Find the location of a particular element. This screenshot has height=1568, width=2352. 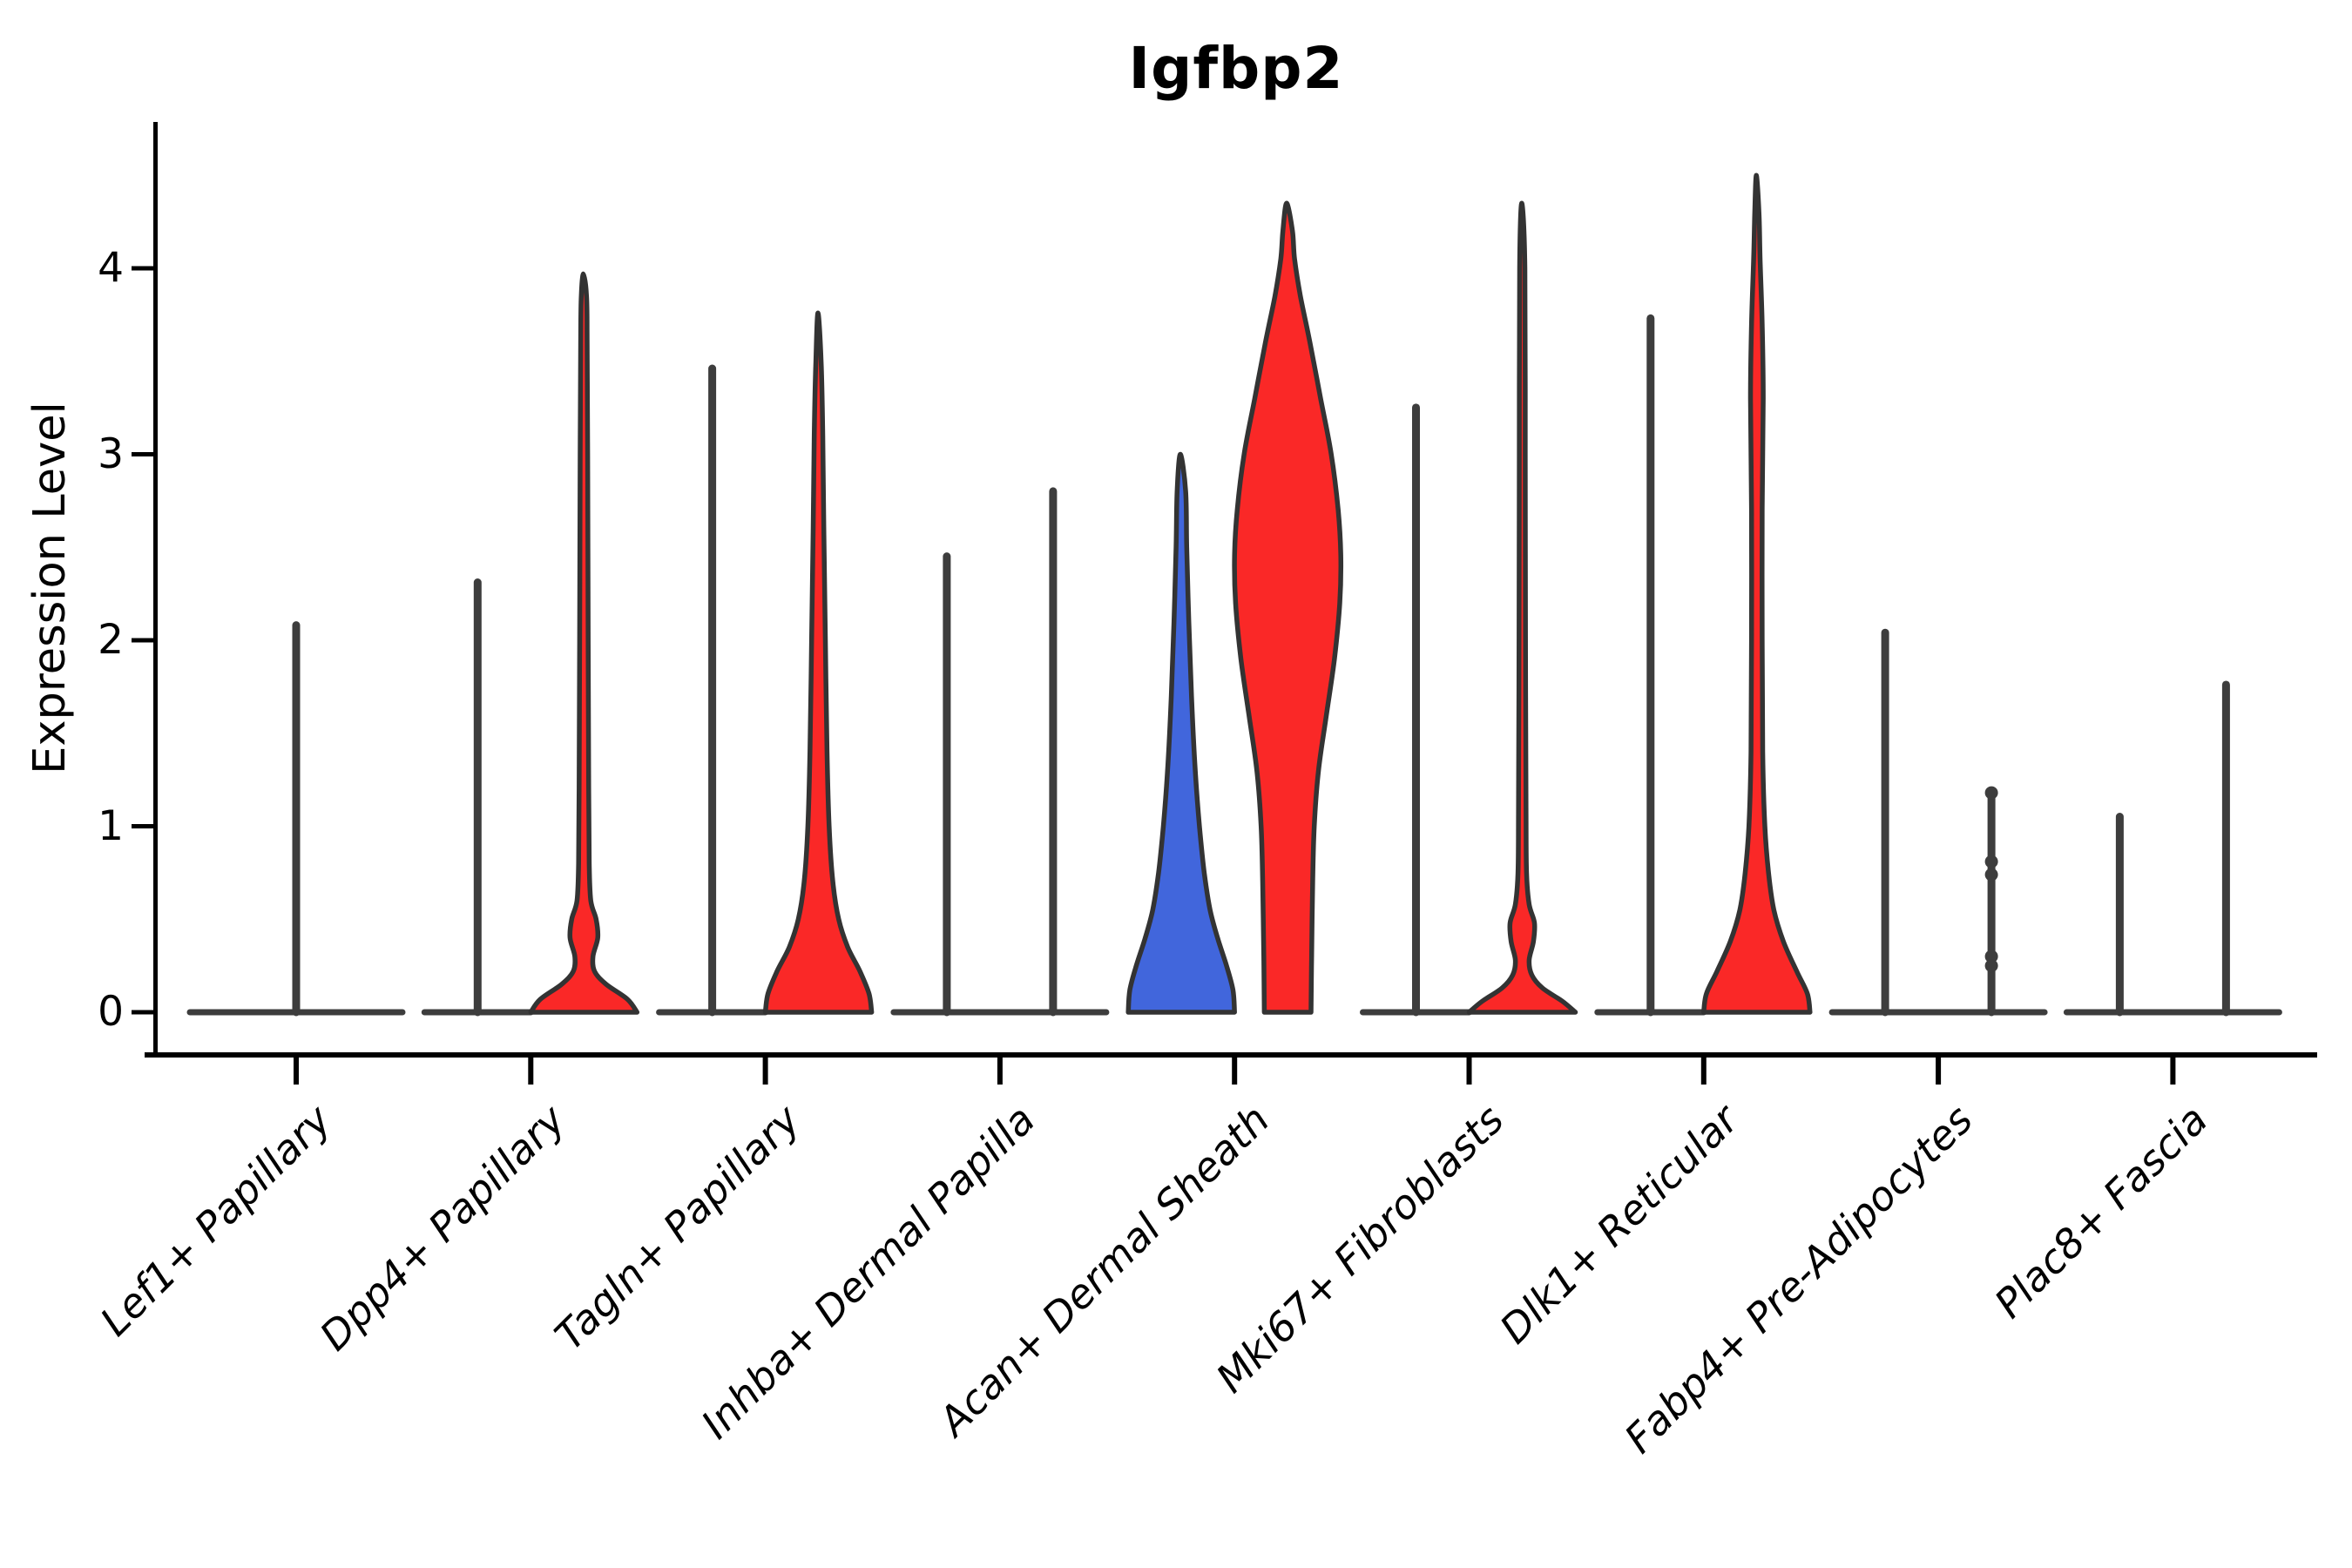

violin-body-tagln-papillary-right is located at coordinates (818, 662).